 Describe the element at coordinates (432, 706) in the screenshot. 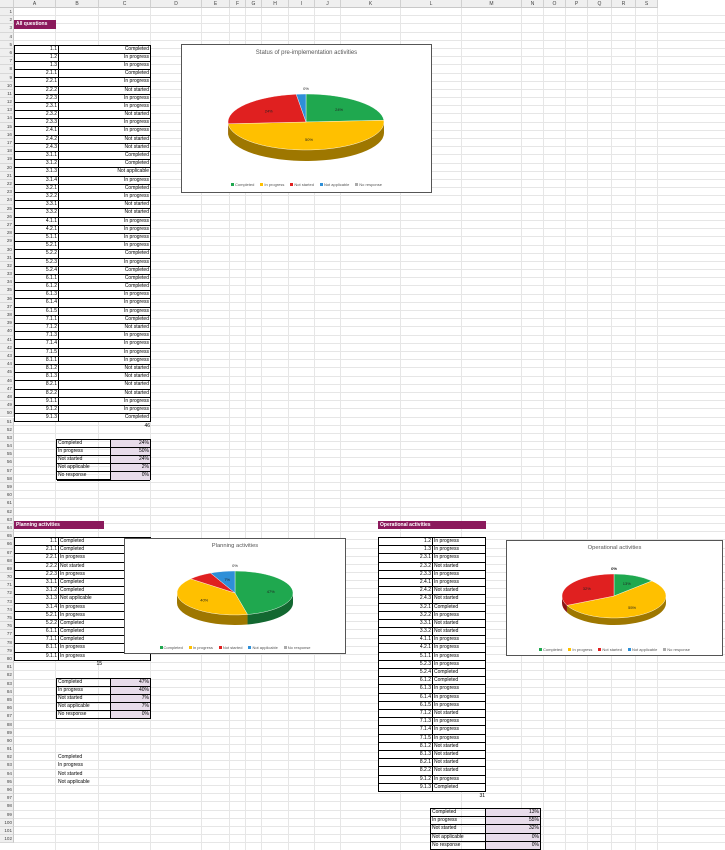

I see `table-row: 6.1.5 In progress` at that location.